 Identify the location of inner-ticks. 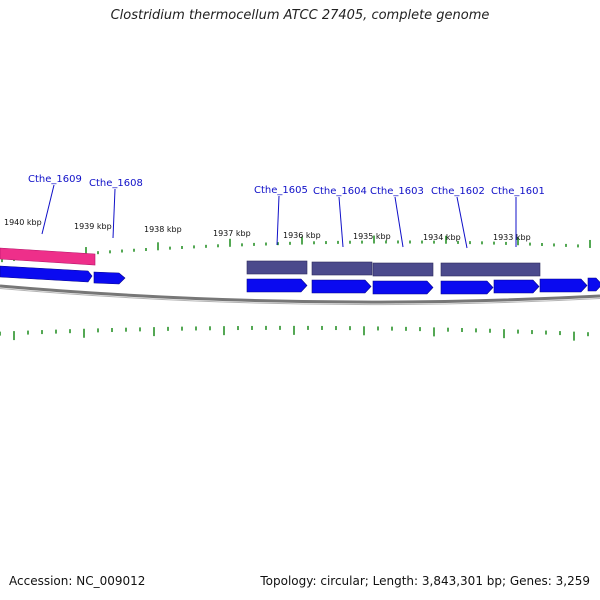
(294, 333).